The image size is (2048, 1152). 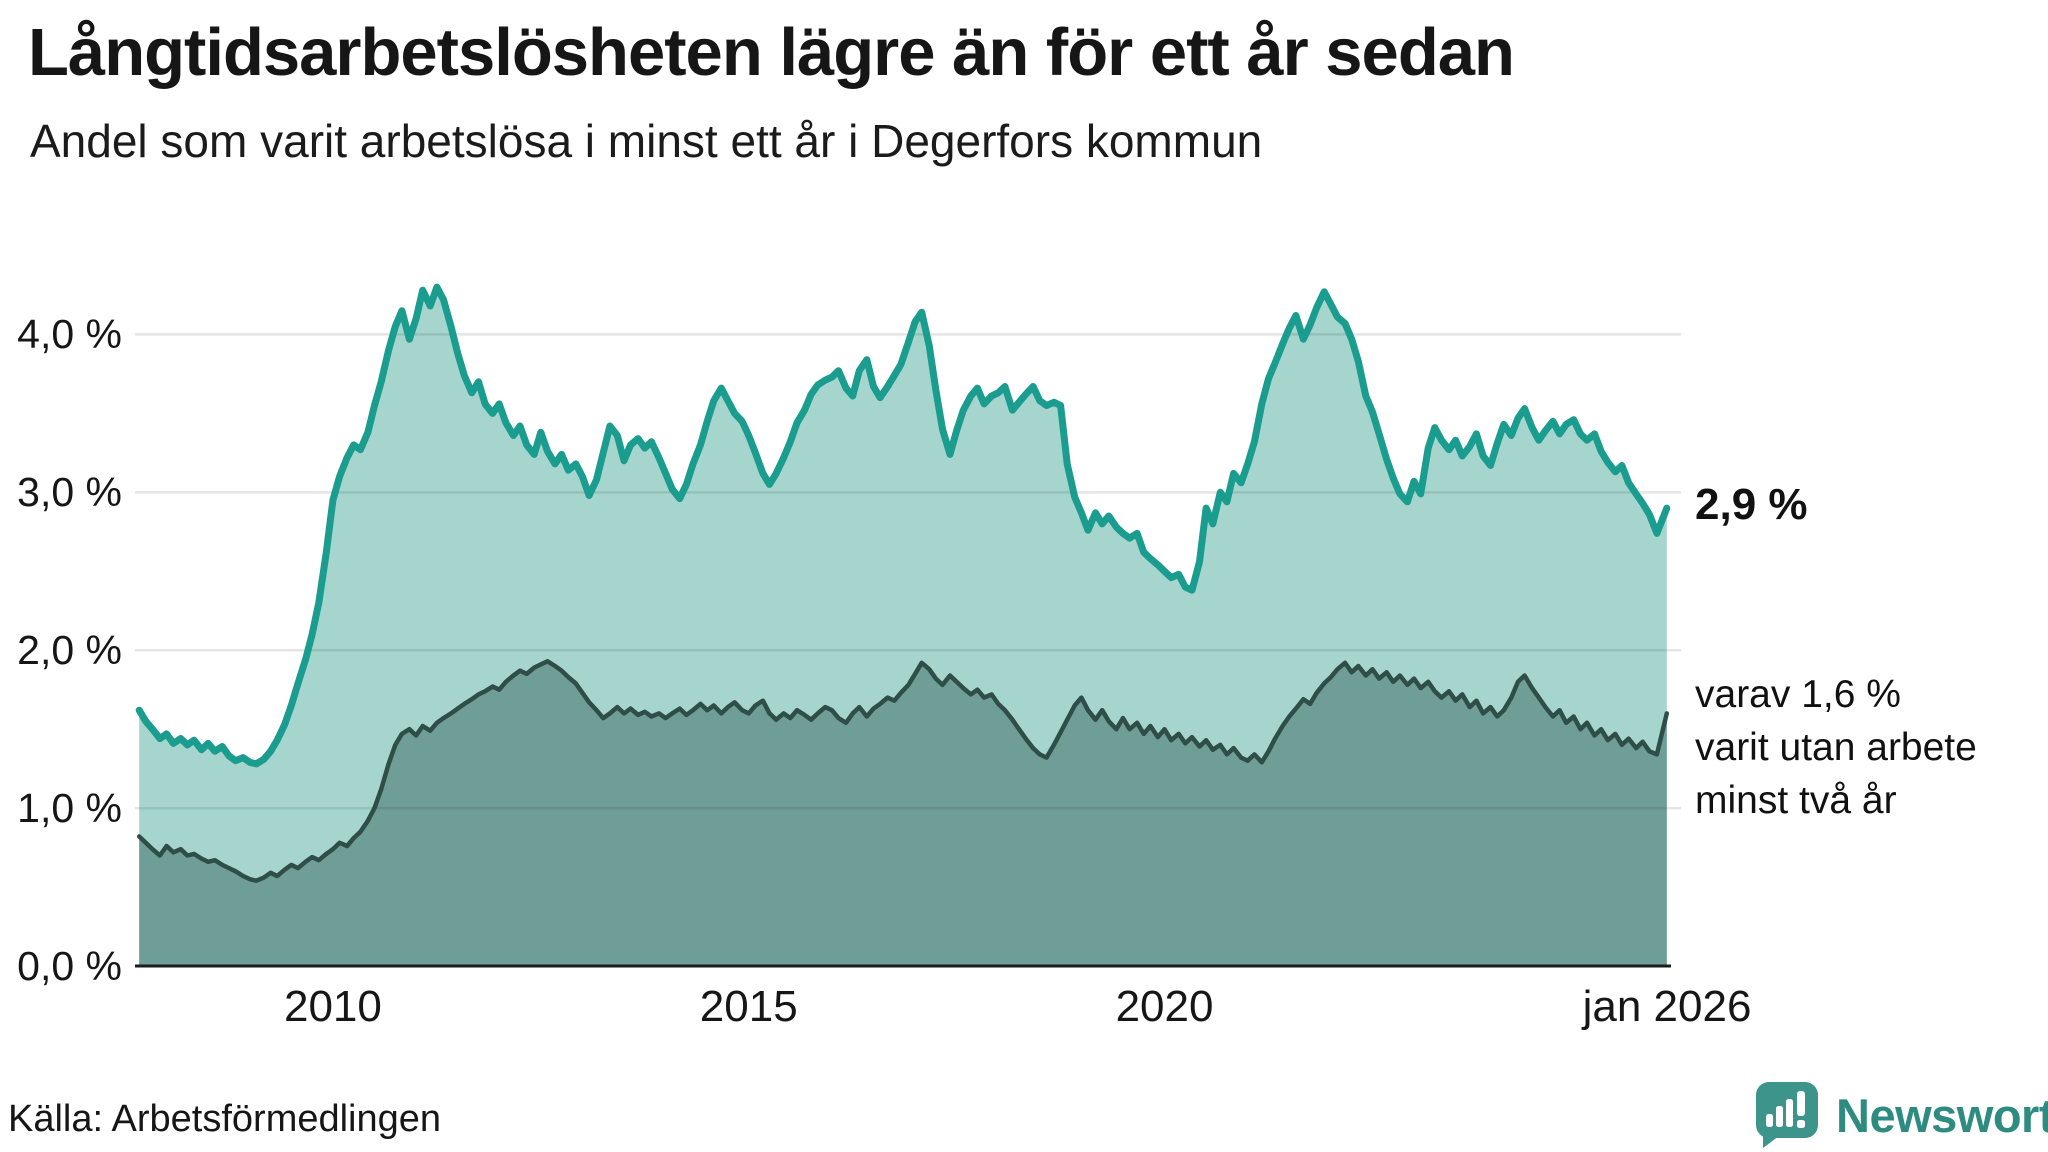 I want to click on x-axis-label: jan 2026, so click(x=1667, y=1006).